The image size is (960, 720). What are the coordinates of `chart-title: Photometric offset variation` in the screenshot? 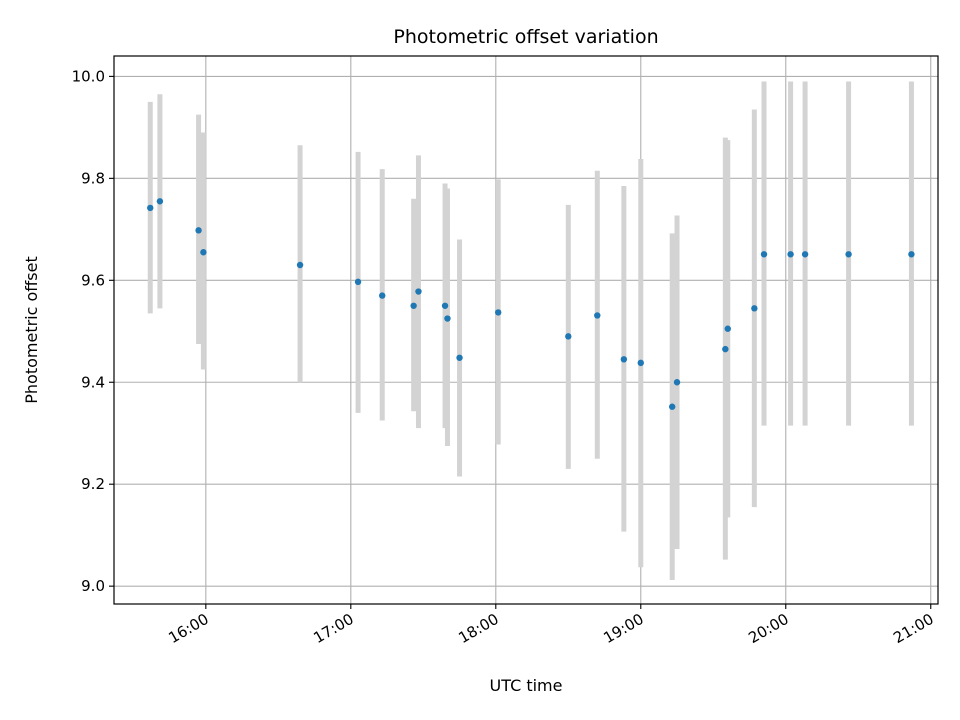 It's located at (525, 37).